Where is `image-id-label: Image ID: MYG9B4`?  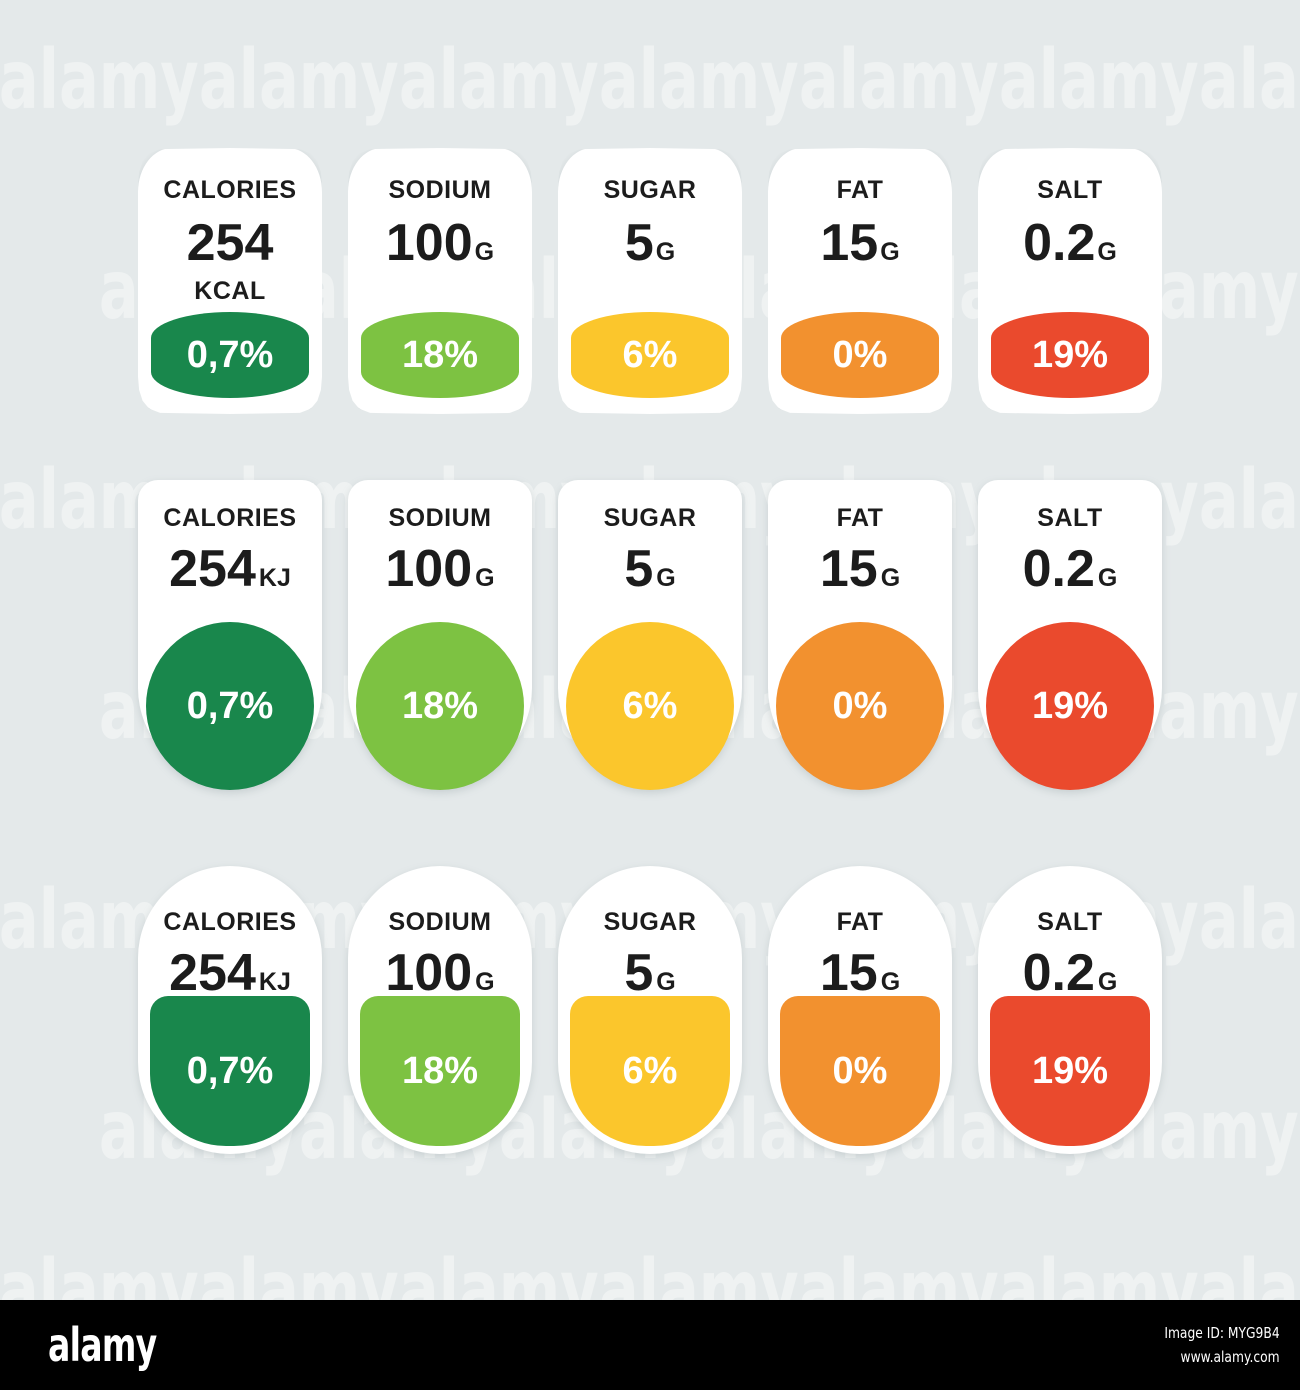
image-id-label: Image ID: MYG9B4 is located at coordinates (1222, 1333).